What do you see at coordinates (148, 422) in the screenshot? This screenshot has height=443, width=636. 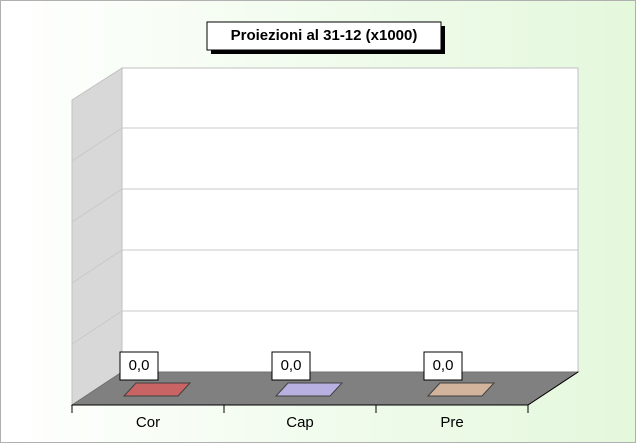 I see `x-tick-label: Cor` at bounding box center [148, 422].